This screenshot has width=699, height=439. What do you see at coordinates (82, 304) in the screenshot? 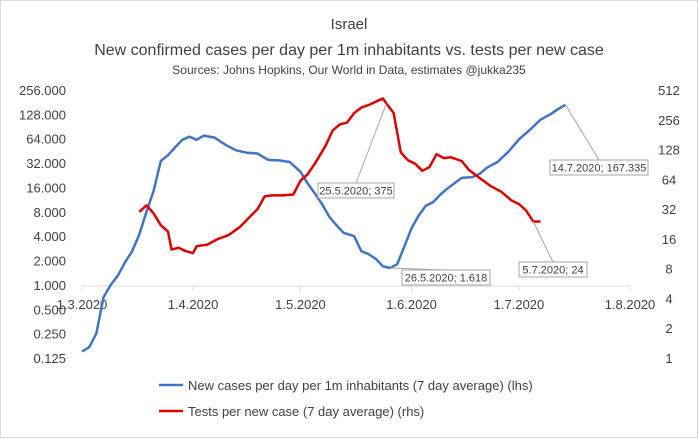
I see `x-tick-label: 1.3.2020` at bounding box center [82, 304].